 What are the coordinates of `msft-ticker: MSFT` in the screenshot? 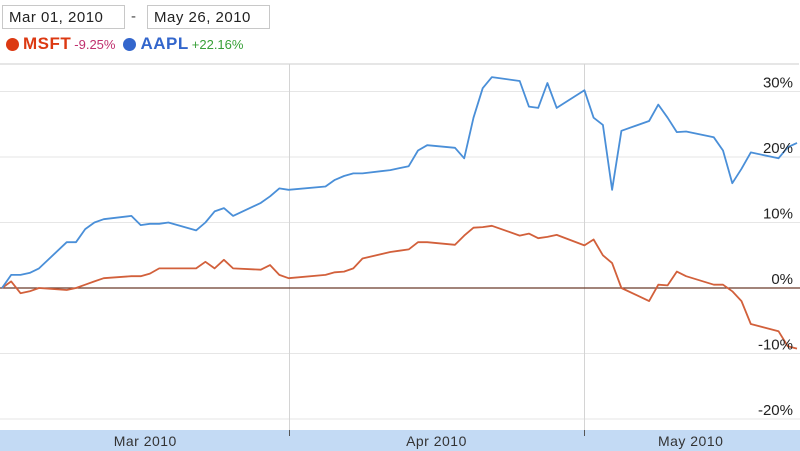 It's located at (47, 43).